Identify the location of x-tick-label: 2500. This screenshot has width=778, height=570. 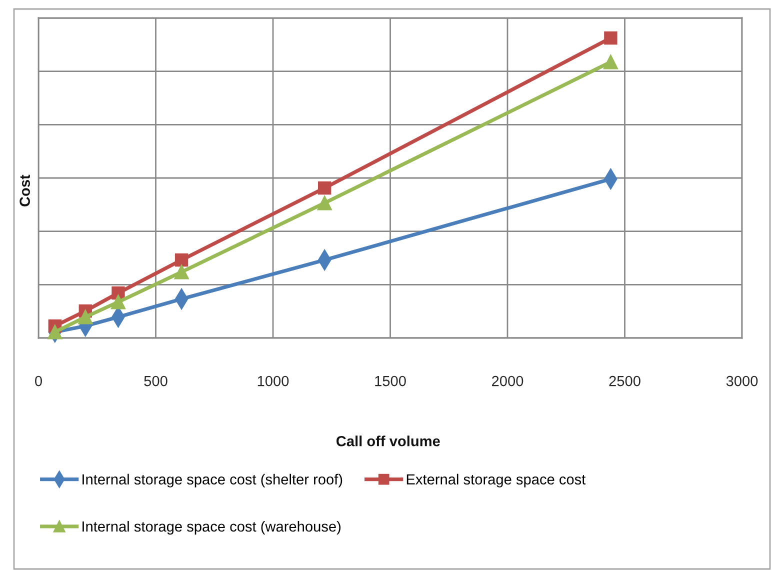
(624, 381).